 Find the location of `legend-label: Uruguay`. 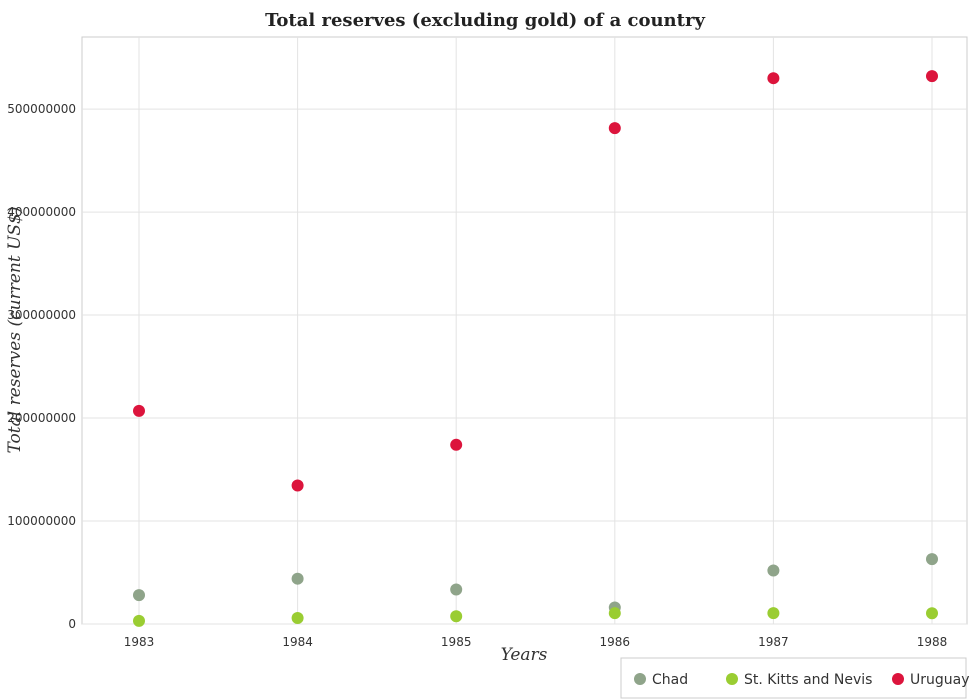

legend-label: Uruguay is located at coordinates (940, 680).